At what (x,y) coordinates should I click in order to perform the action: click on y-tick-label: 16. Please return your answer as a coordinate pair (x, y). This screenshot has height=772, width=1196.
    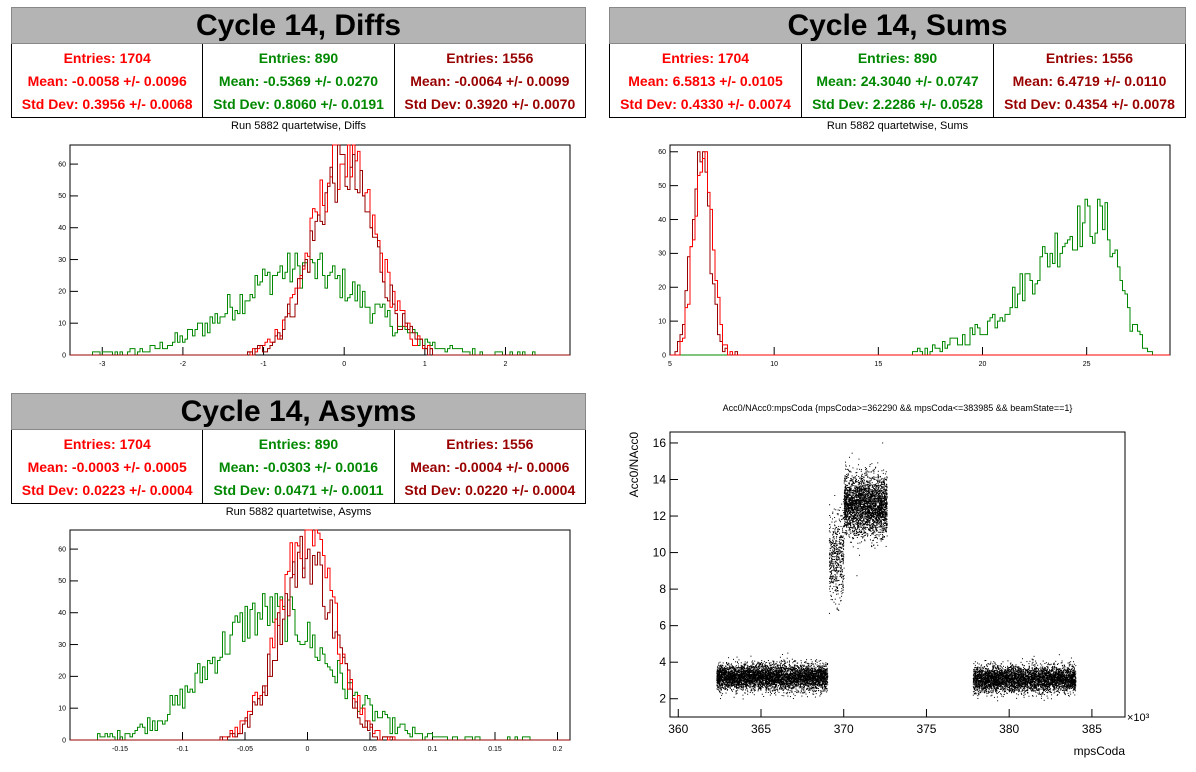
    Looking at the image, I should click on (660, 443).